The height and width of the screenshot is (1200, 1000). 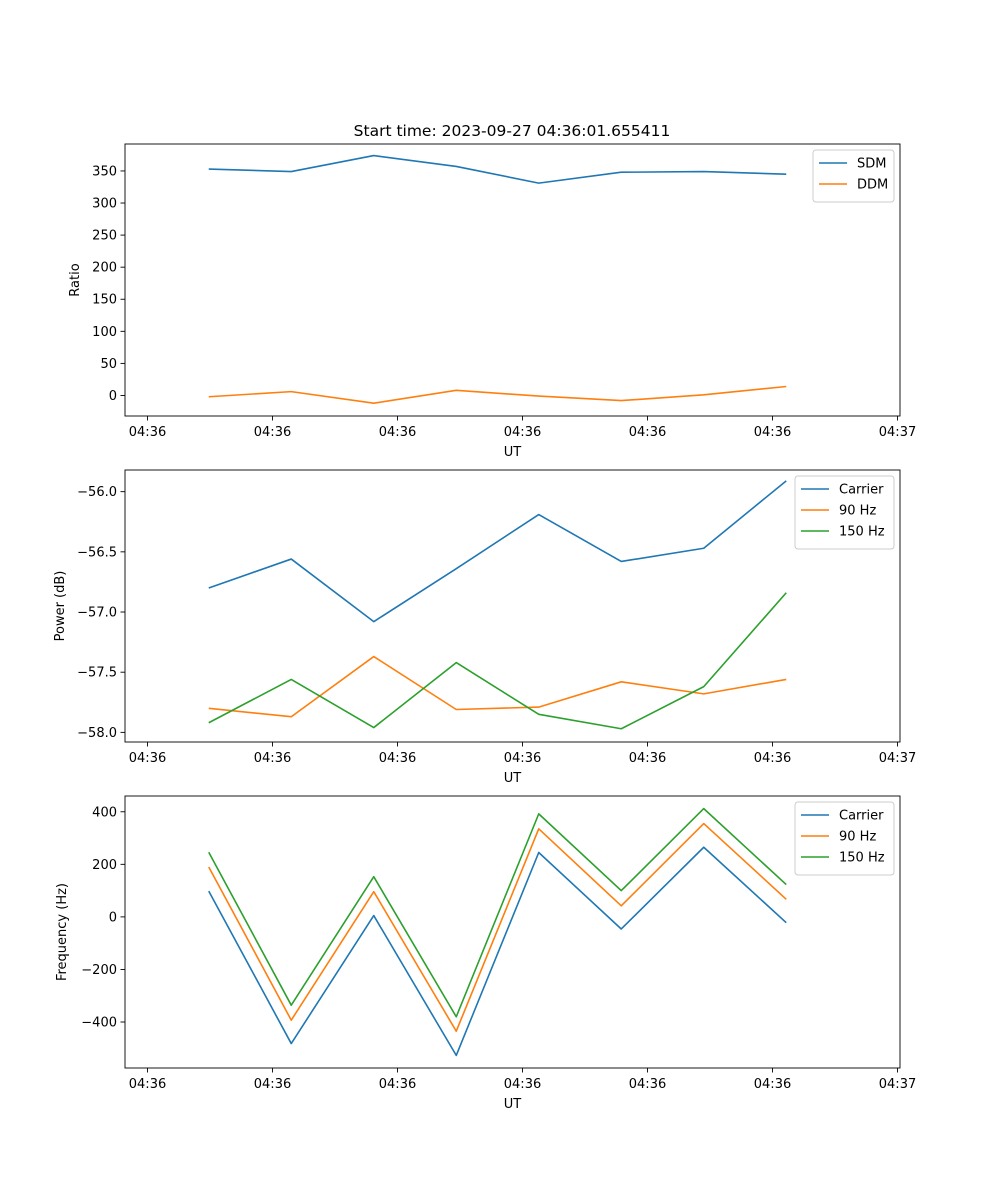 I want to click on y-tick-label: −56.0, so click(x=97, y=492).